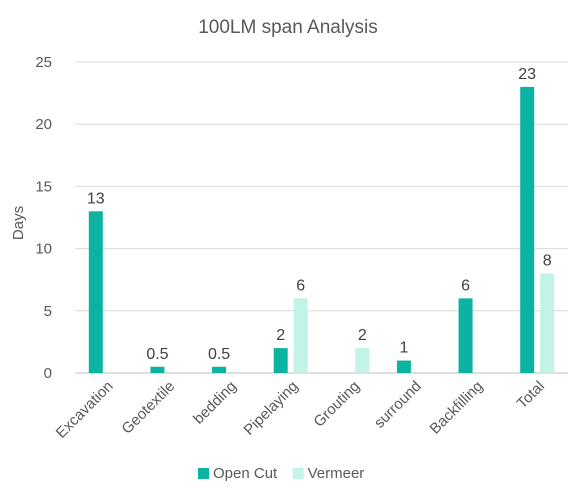 This screenshot has width=577, height=503. Describe the element at coordinates (43, 249) in the screenshot. I see `y-tick-label: 10` at that location.